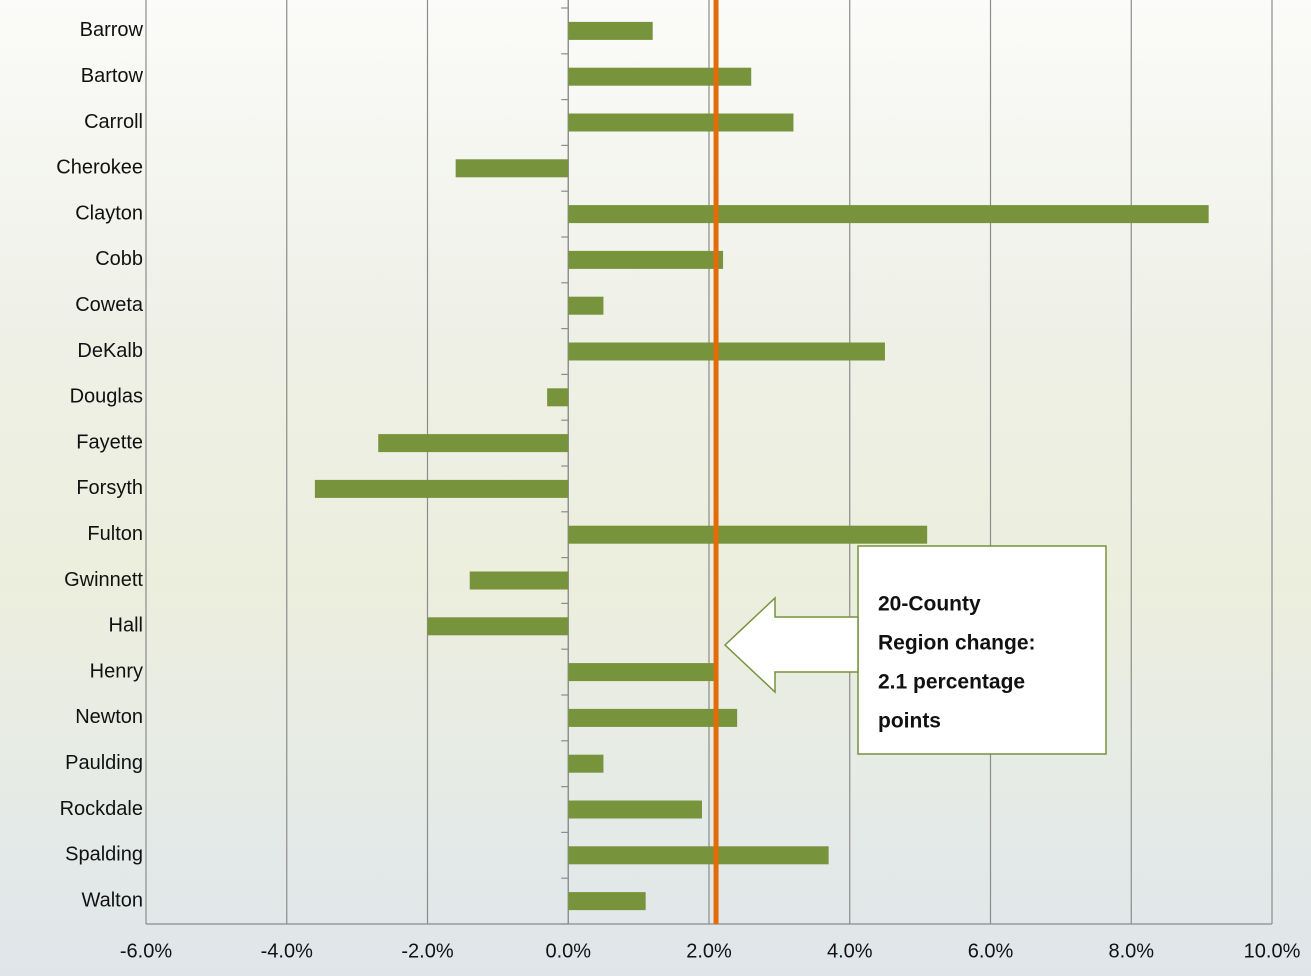 The image size is (1311, 976). Describe the element at coordinates (115, 534) in the screenshot. I see `y-tick-label: Fulton` at that location.